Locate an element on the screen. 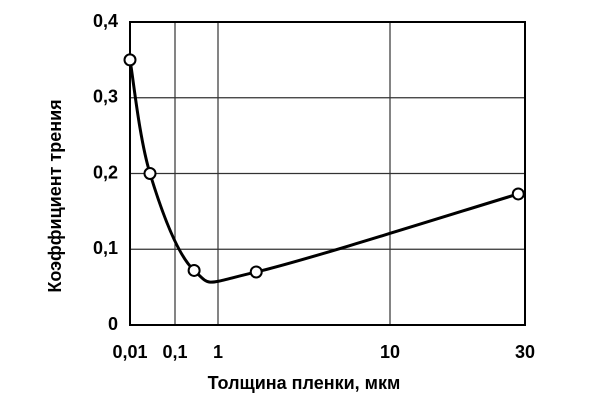  y-tick-label: 0,2 is located at coordinates (105, 172).